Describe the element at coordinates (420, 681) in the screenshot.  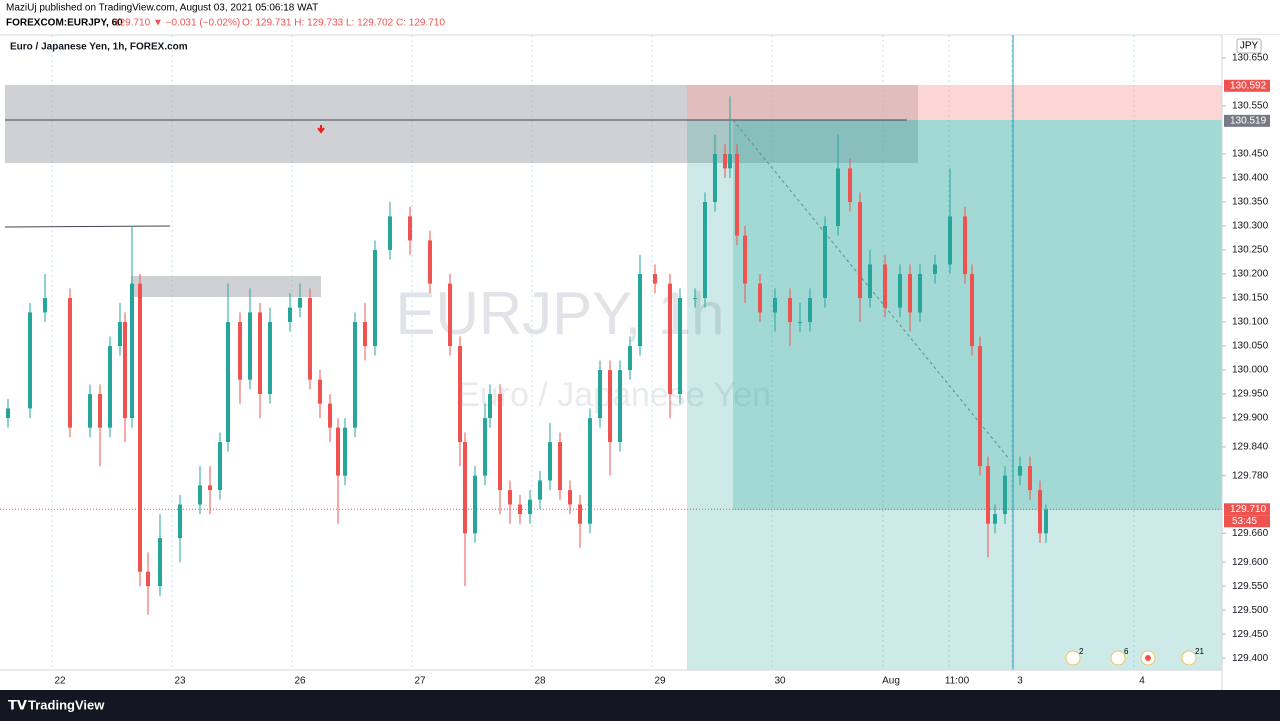
I see `x-tick-label: 27` at that location.